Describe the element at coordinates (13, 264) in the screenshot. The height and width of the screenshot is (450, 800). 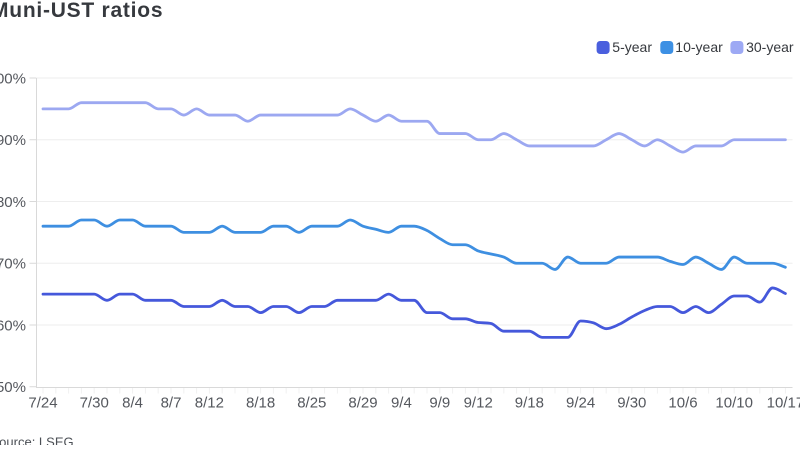
I see `svg-text: 70%` at that location.